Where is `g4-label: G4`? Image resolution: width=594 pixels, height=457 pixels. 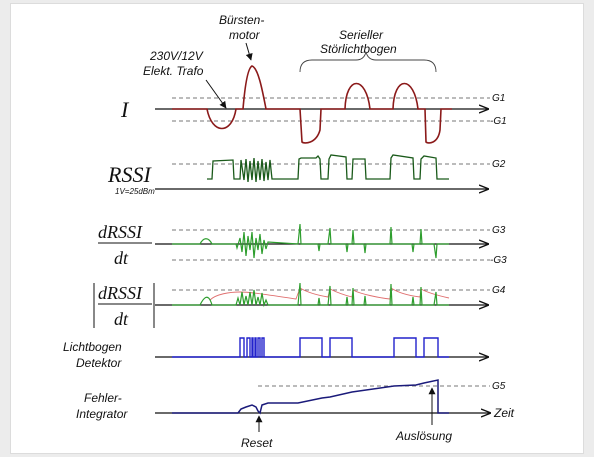
g4-label: G4 is located at coordinates (499, 290).